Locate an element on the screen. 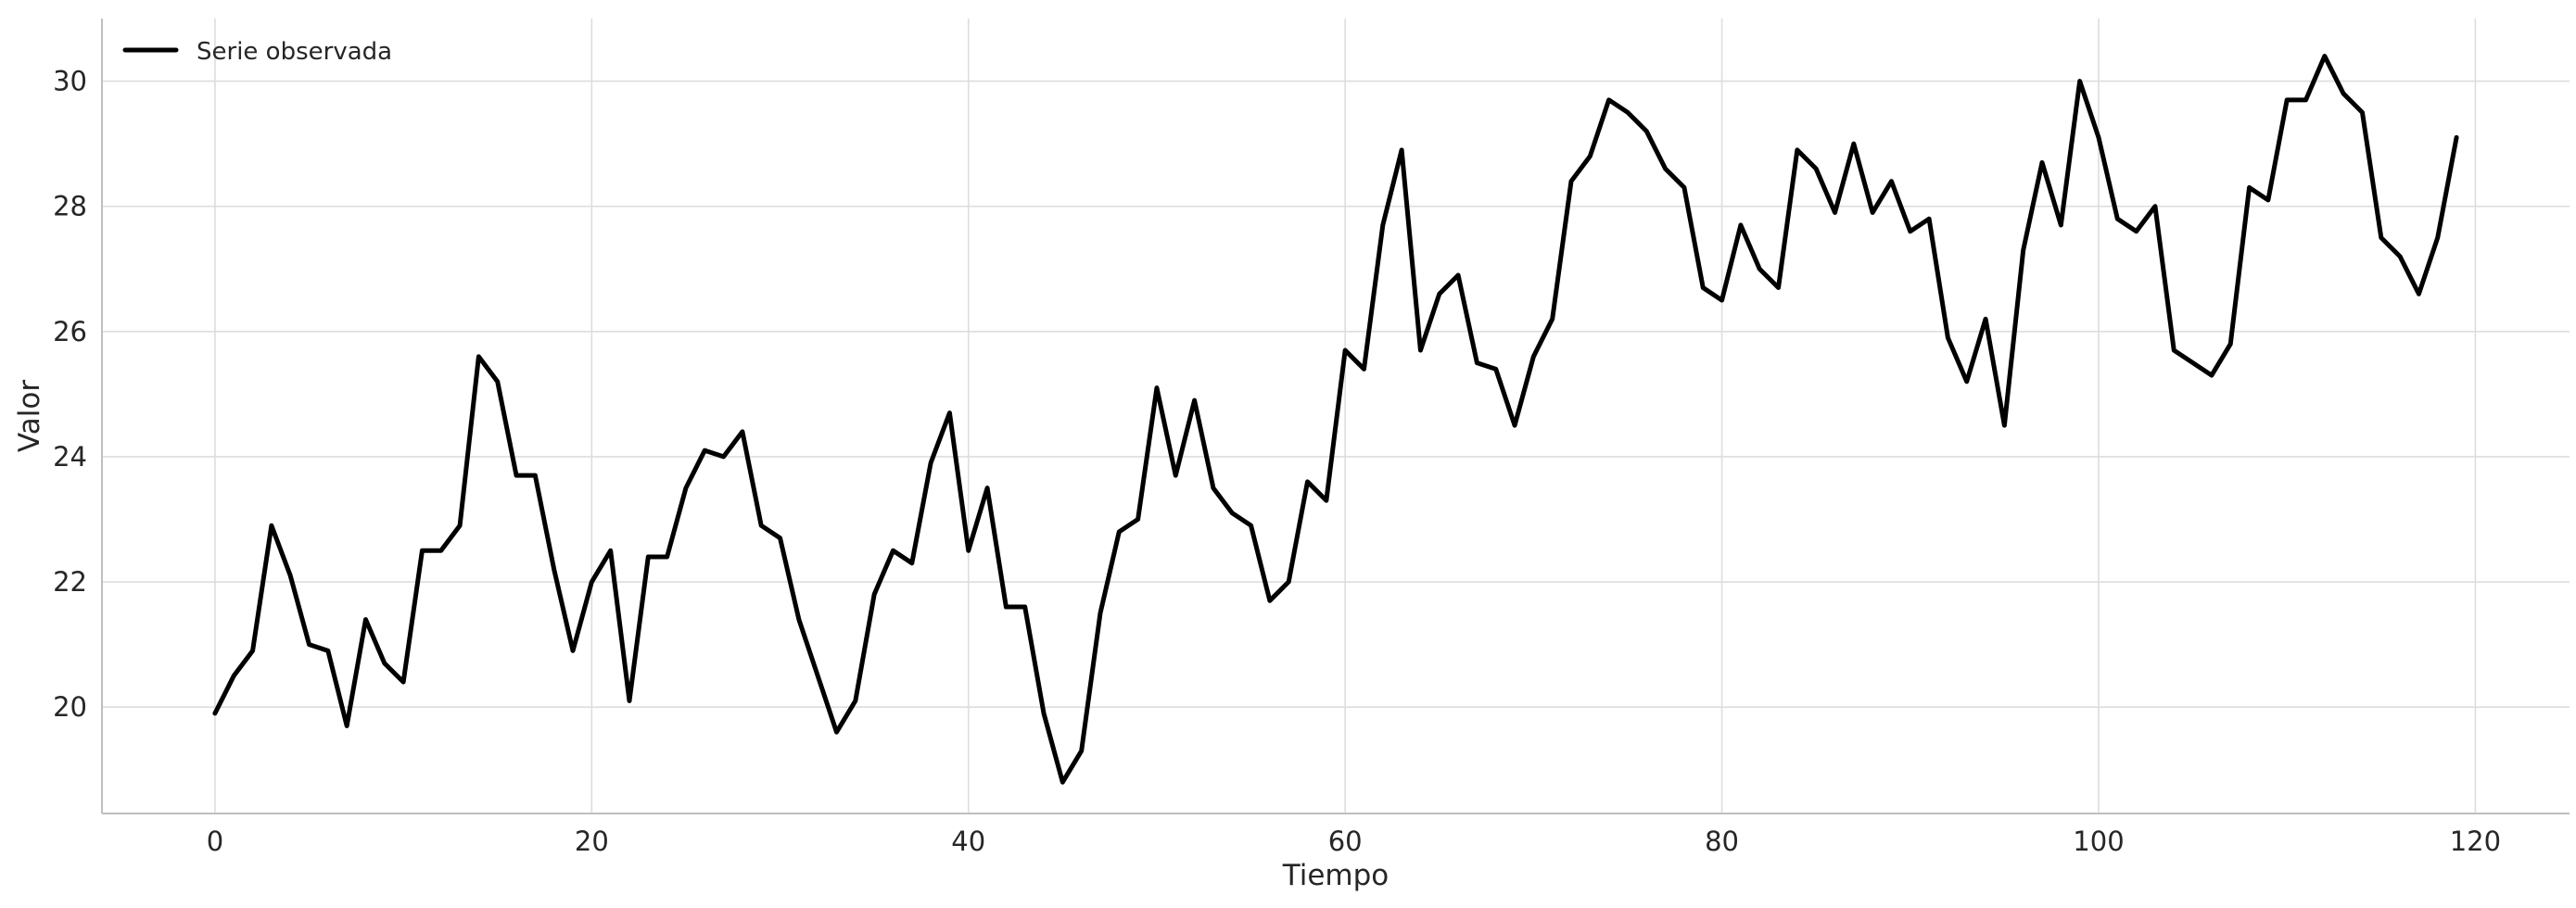 This screenshot has width=2576, height=908. x-tick-label: 40 is located at coordinates (968, 841).